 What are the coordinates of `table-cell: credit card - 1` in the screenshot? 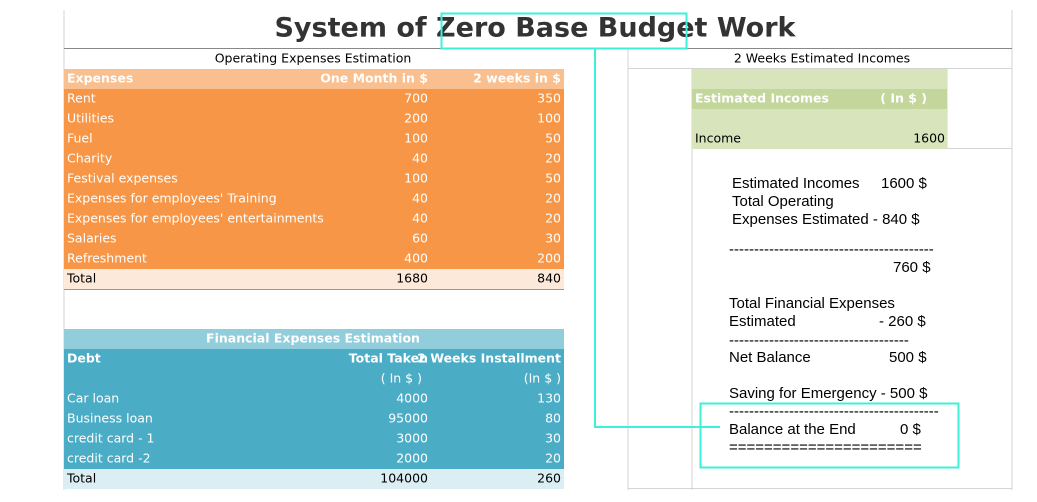 It's located at (111, 438).